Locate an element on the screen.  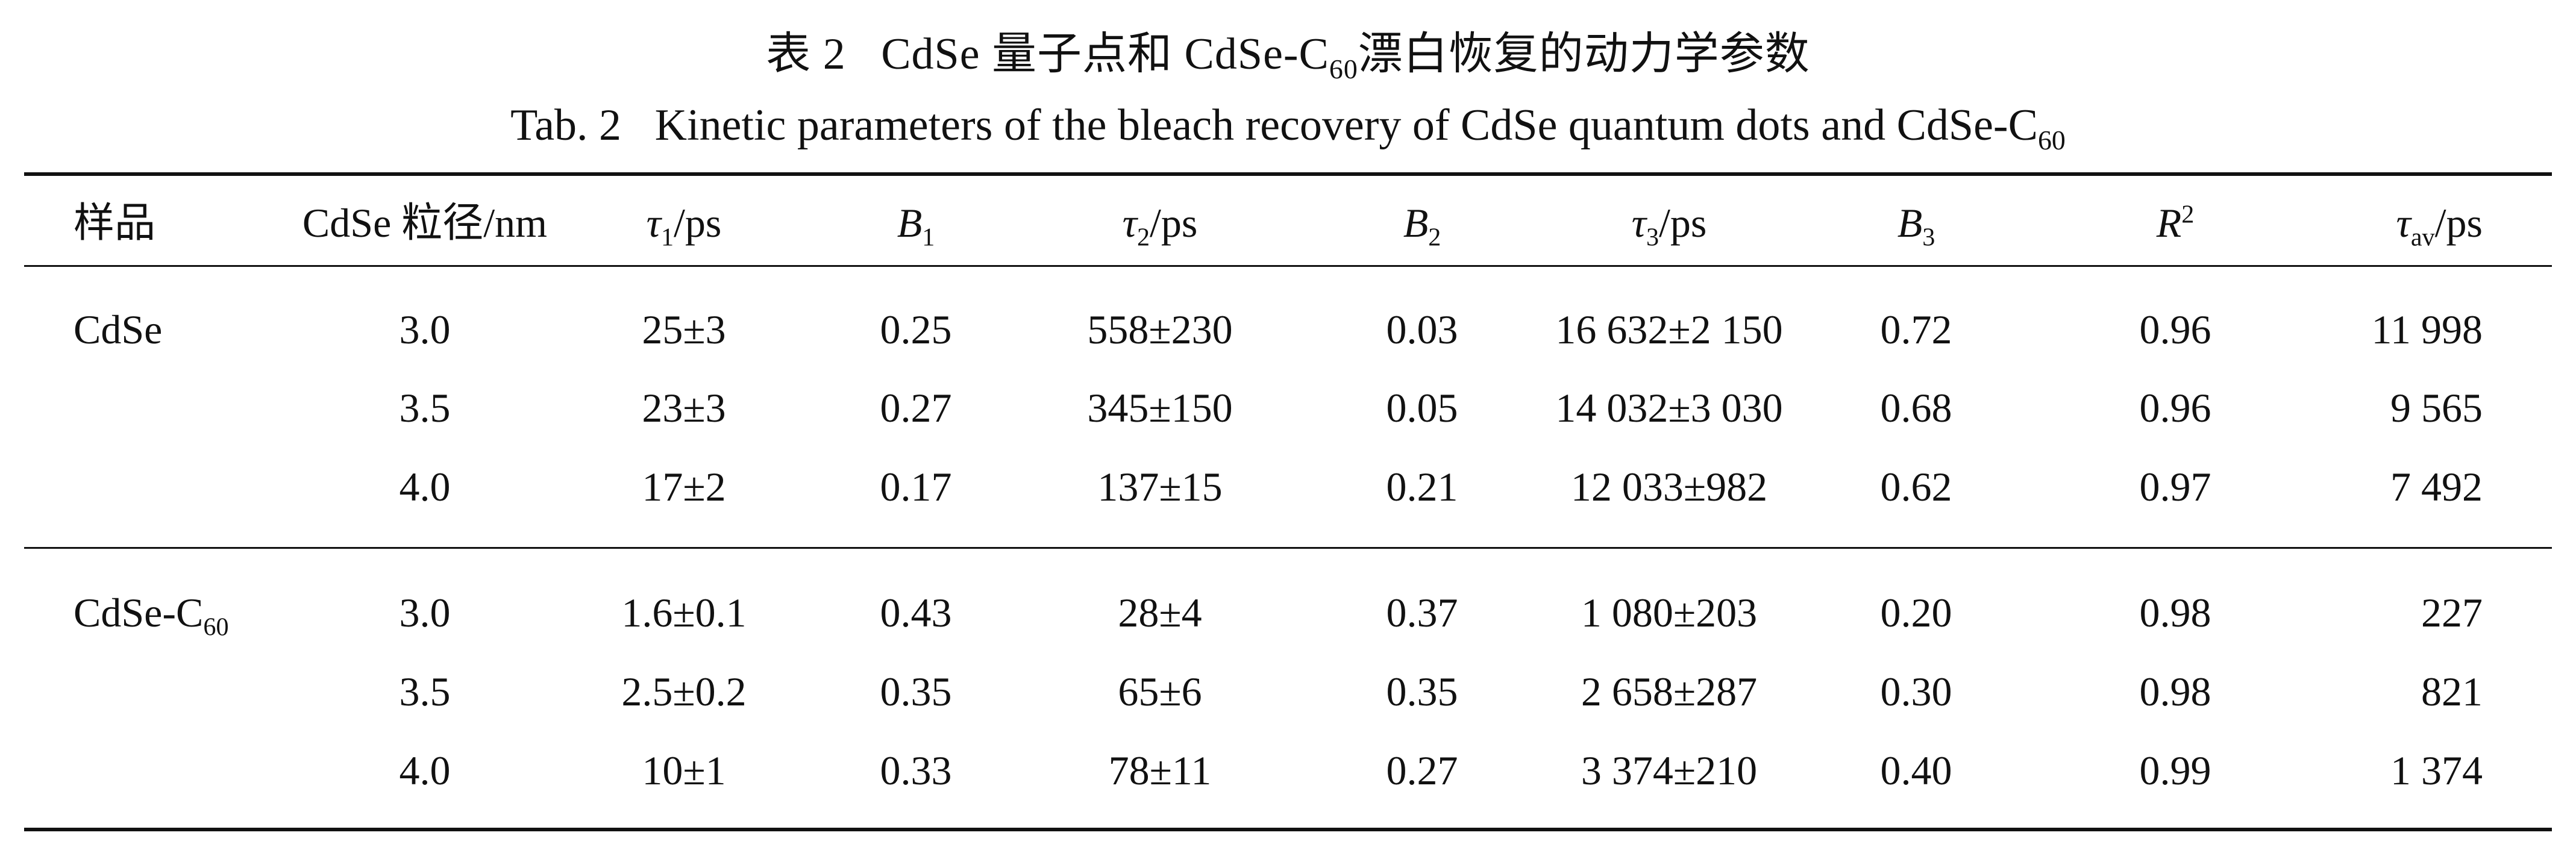
header-tau2-symbol: τ is located at coordinates (1129, 223).